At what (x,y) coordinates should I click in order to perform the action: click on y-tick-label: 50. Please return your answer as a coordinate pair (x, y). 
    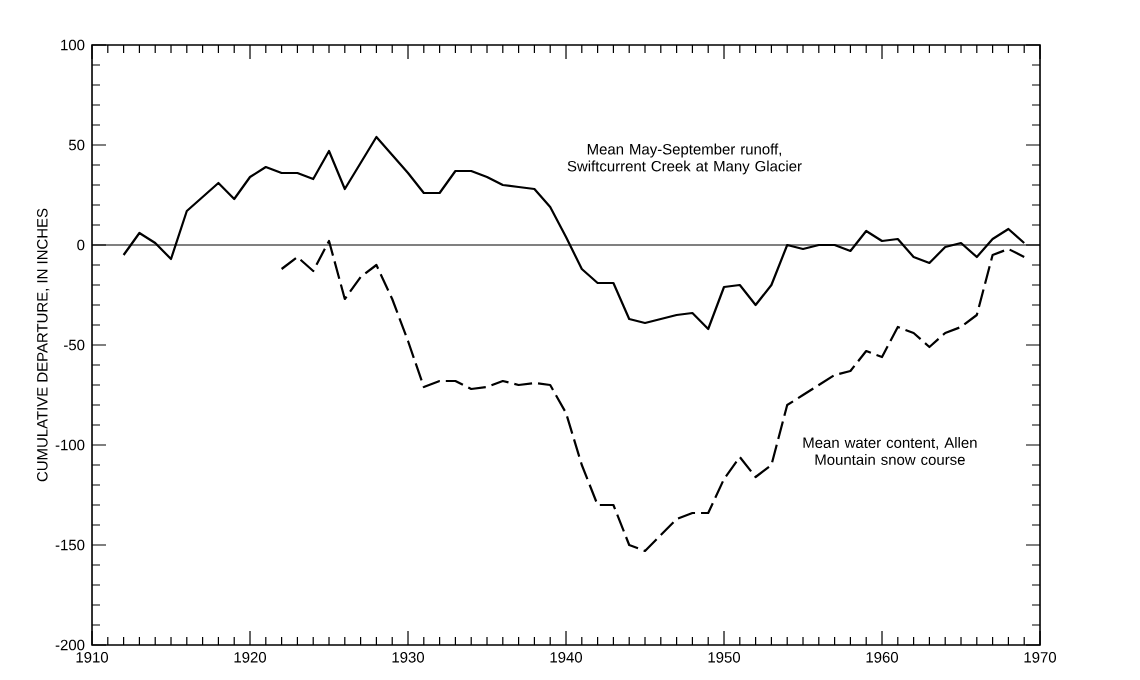
    Looking at the image, I should click on (76, 145).